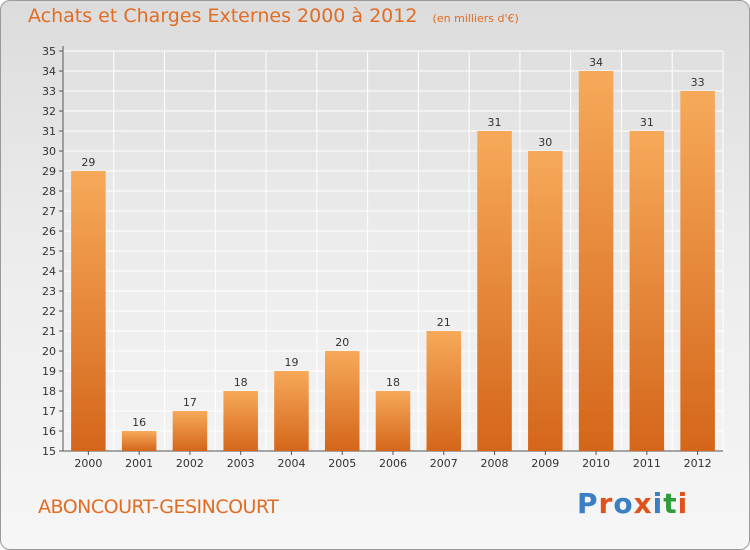 The image size is (750, 550). I want to click on bar-value-label: 17, so click(190, 402).